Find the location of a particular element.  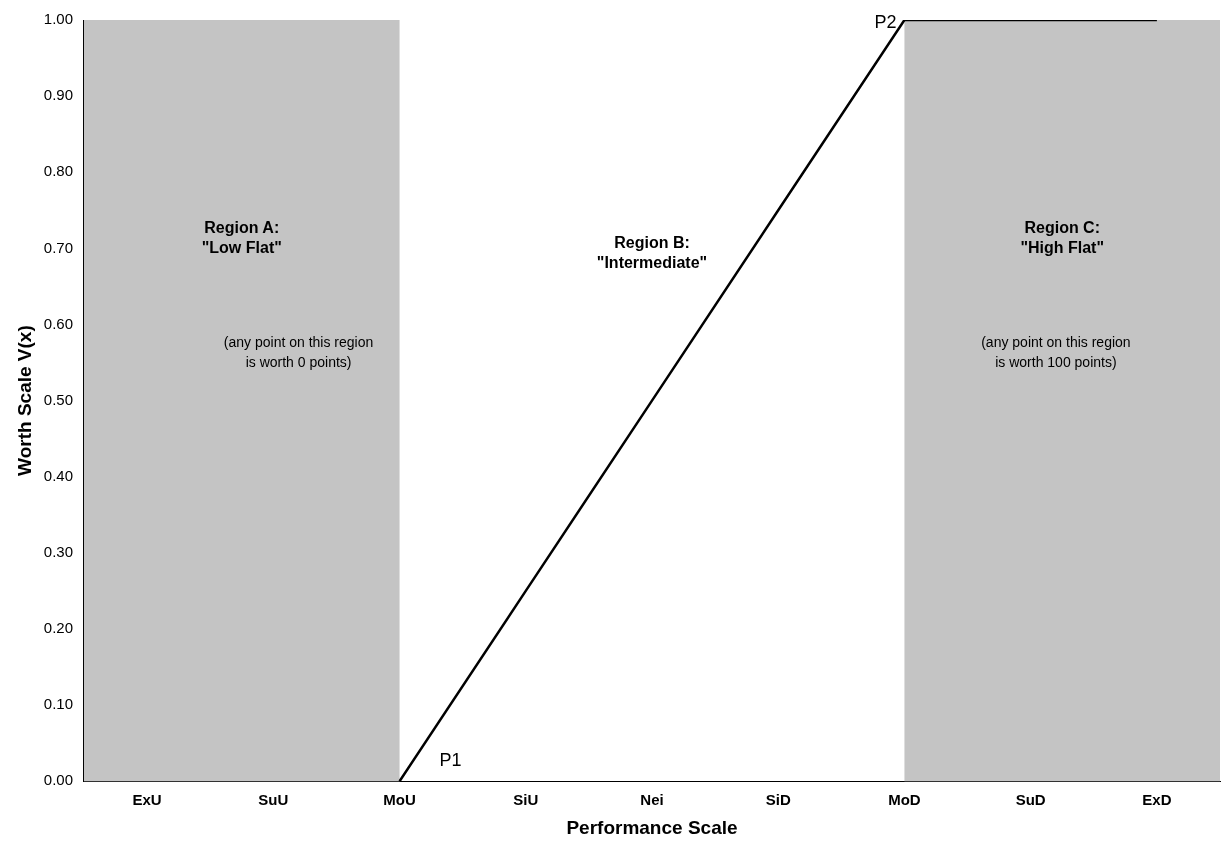

y-tick-label: 0.10 is located at coordinates (58, 704).